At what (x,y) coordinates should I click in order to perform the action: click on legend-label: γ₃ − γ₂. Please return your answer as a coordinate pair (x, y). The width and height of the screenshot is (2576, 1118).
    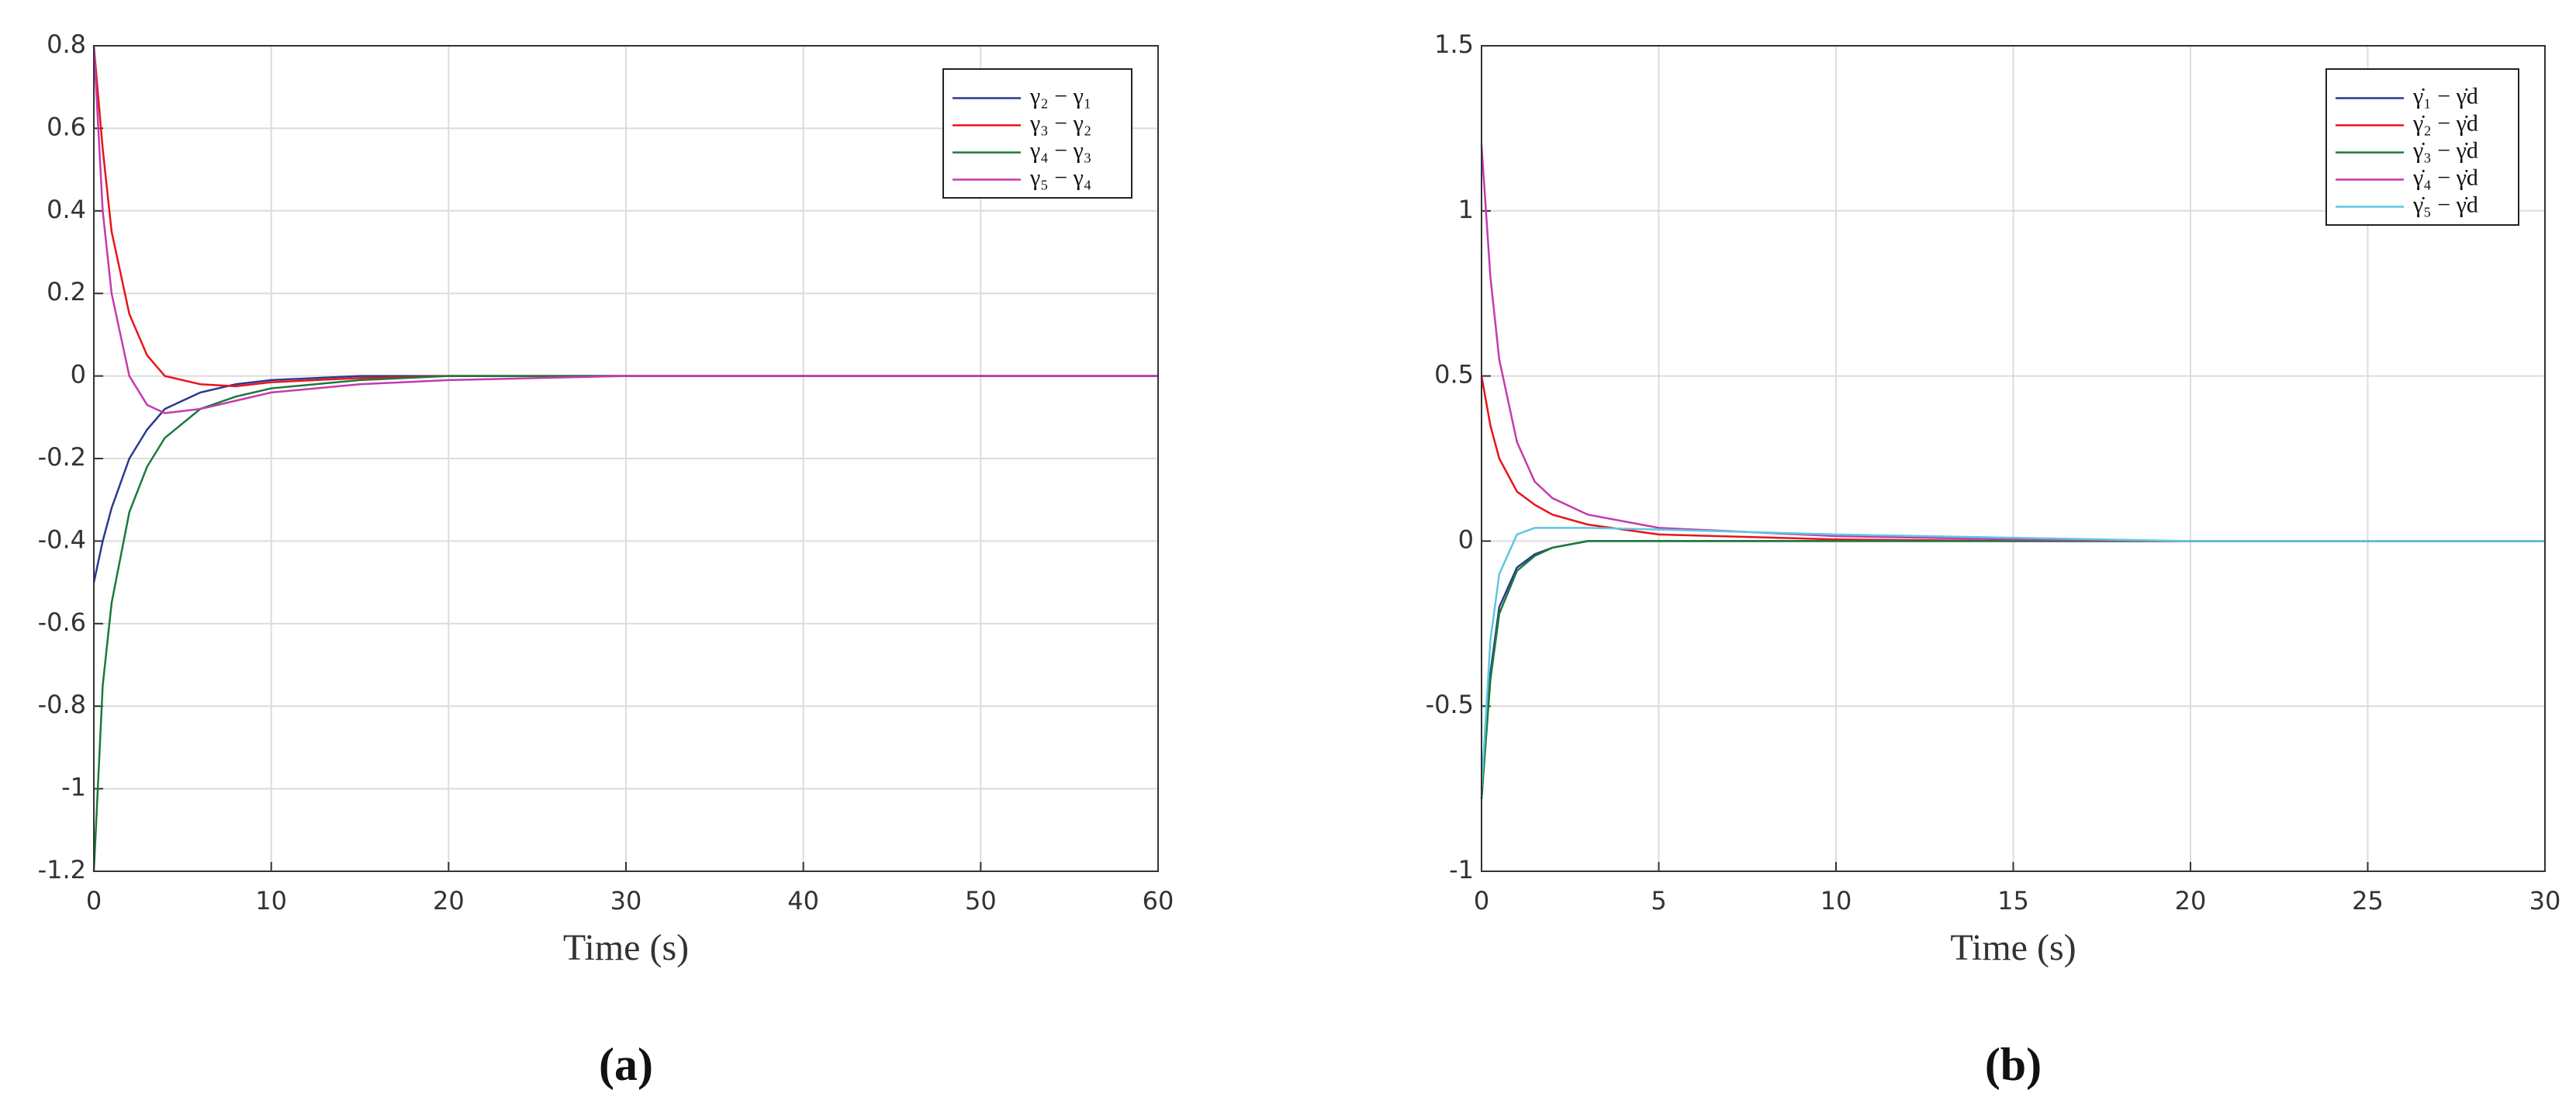
    Looking at the image, I should click on (1060, 123).